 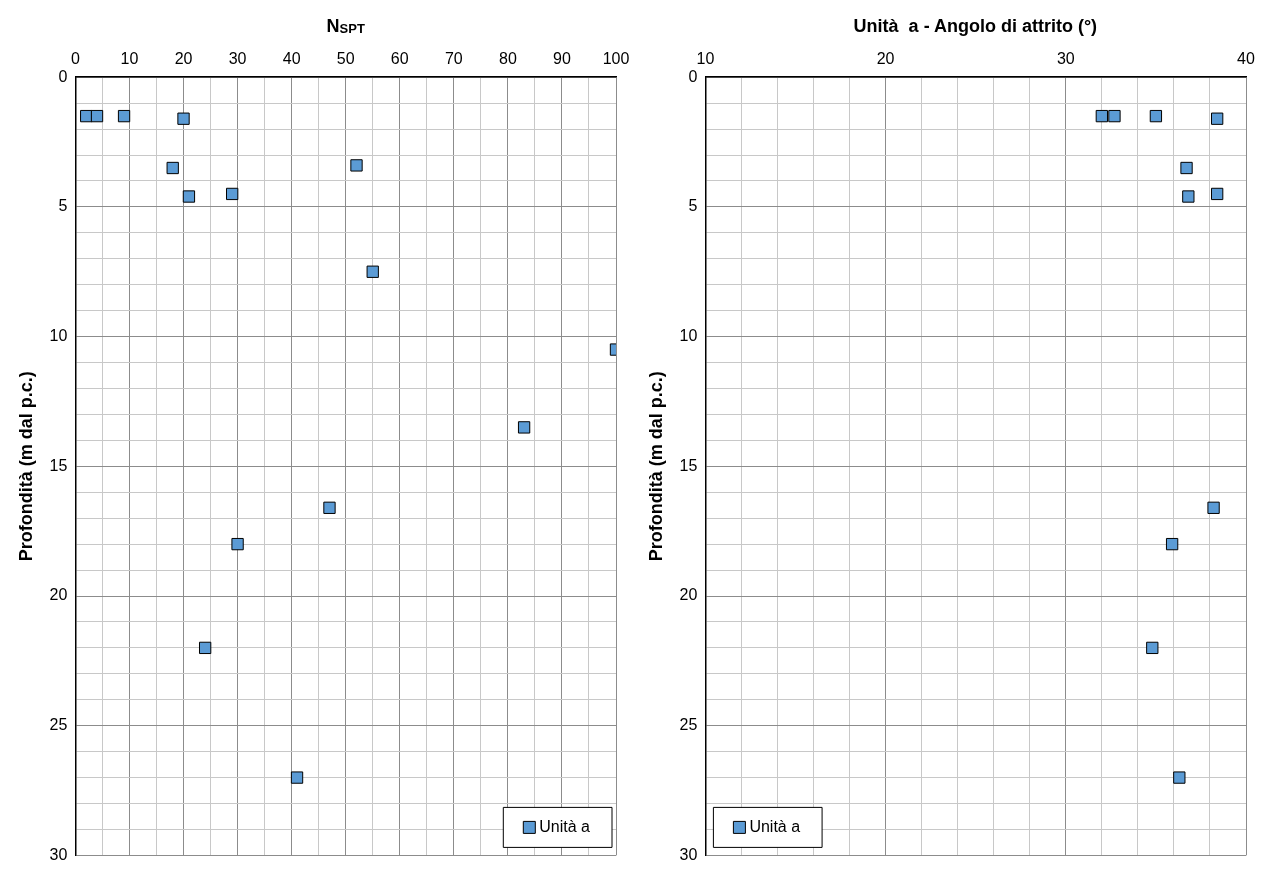 I want to click on x-tick-label: 0, so click(x=75, y=59).